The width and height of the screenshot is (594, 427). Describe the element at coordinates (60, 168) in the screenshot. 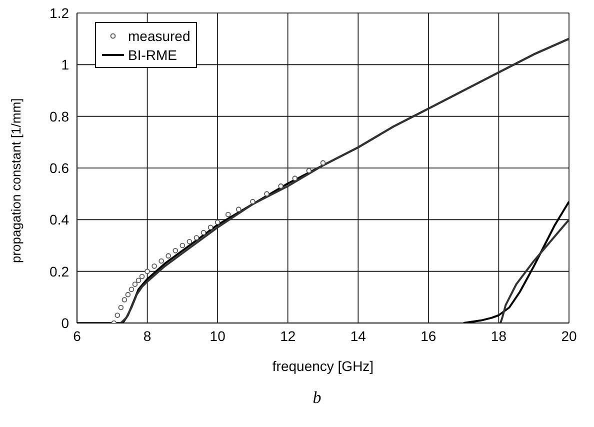

I see `y-tick-label: 0.6` at that location.